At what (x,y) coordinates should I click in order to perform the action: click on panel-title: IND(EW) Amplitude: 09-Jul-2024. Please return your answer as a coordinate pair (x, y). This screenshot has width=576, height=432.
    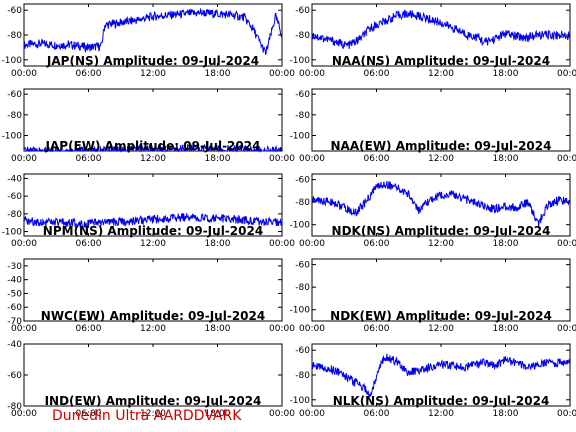
    Looking at the image, I should click on (153, 401).